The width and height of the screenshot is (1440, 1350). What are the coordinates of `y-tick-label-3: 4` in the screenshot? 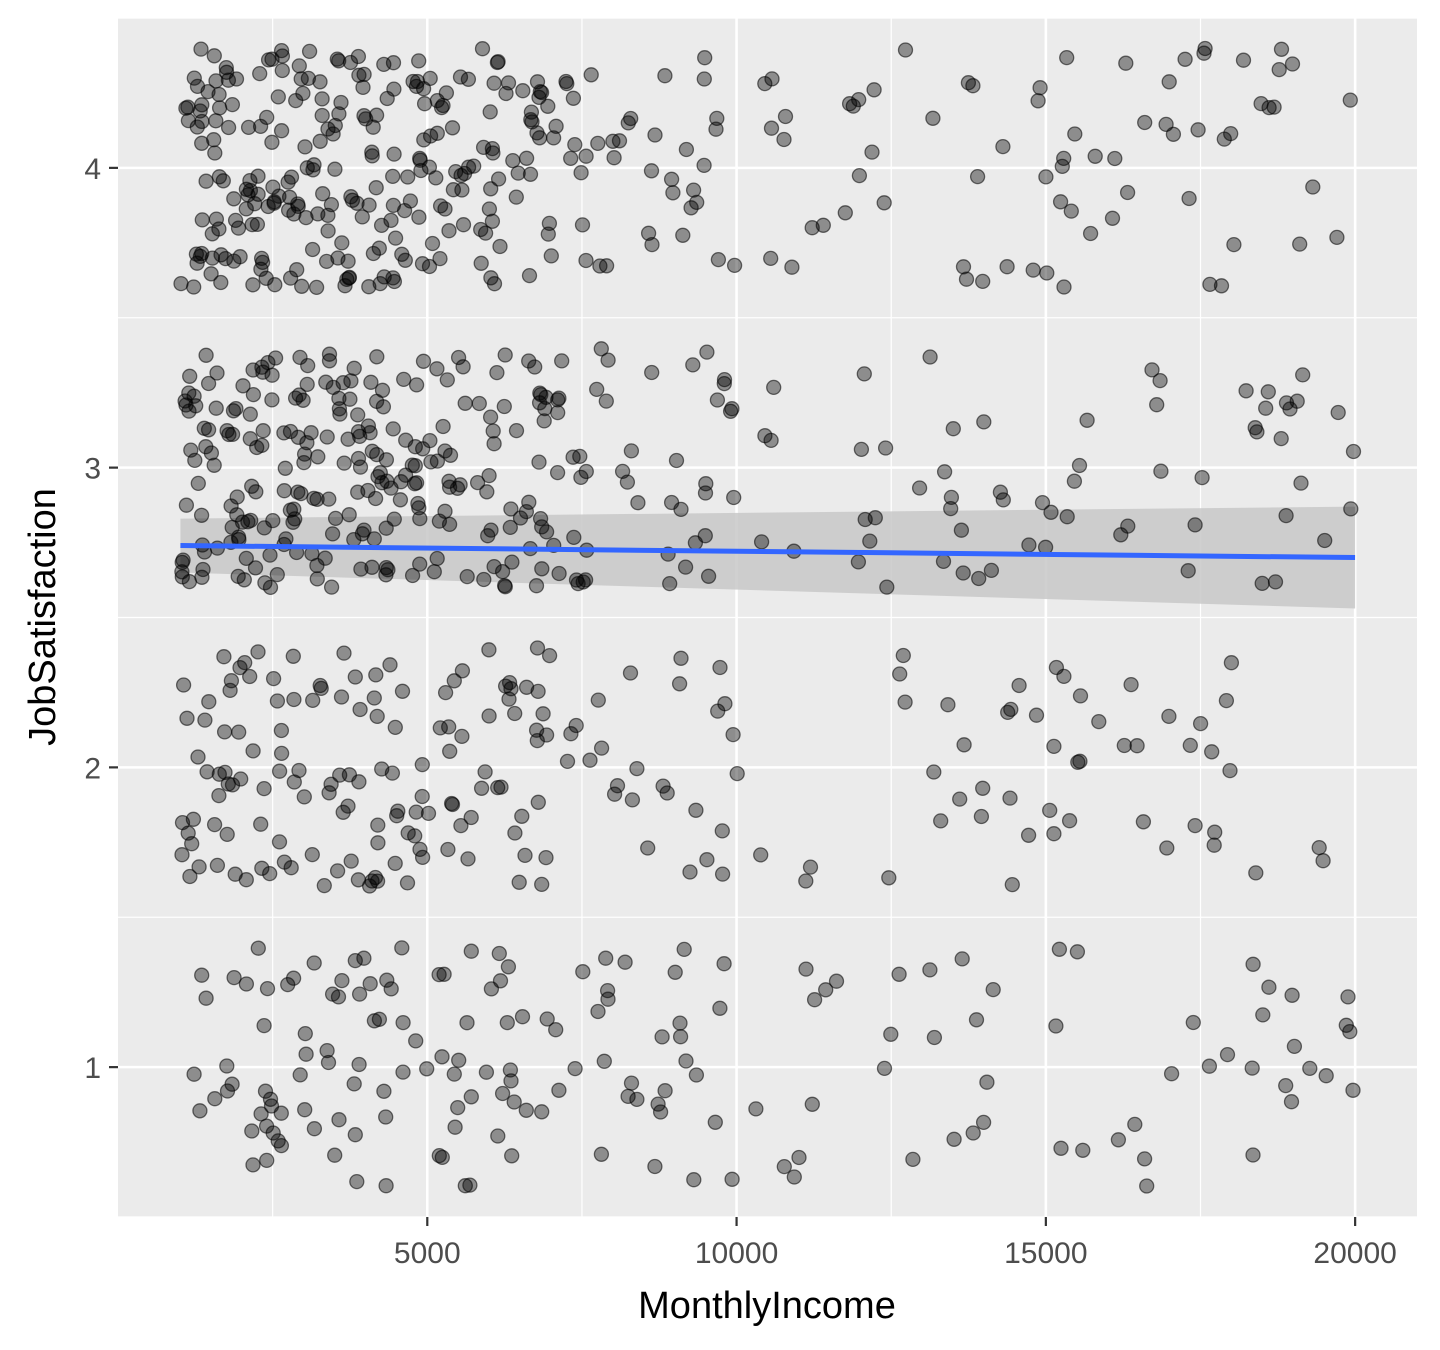 It's located at (92, 169).